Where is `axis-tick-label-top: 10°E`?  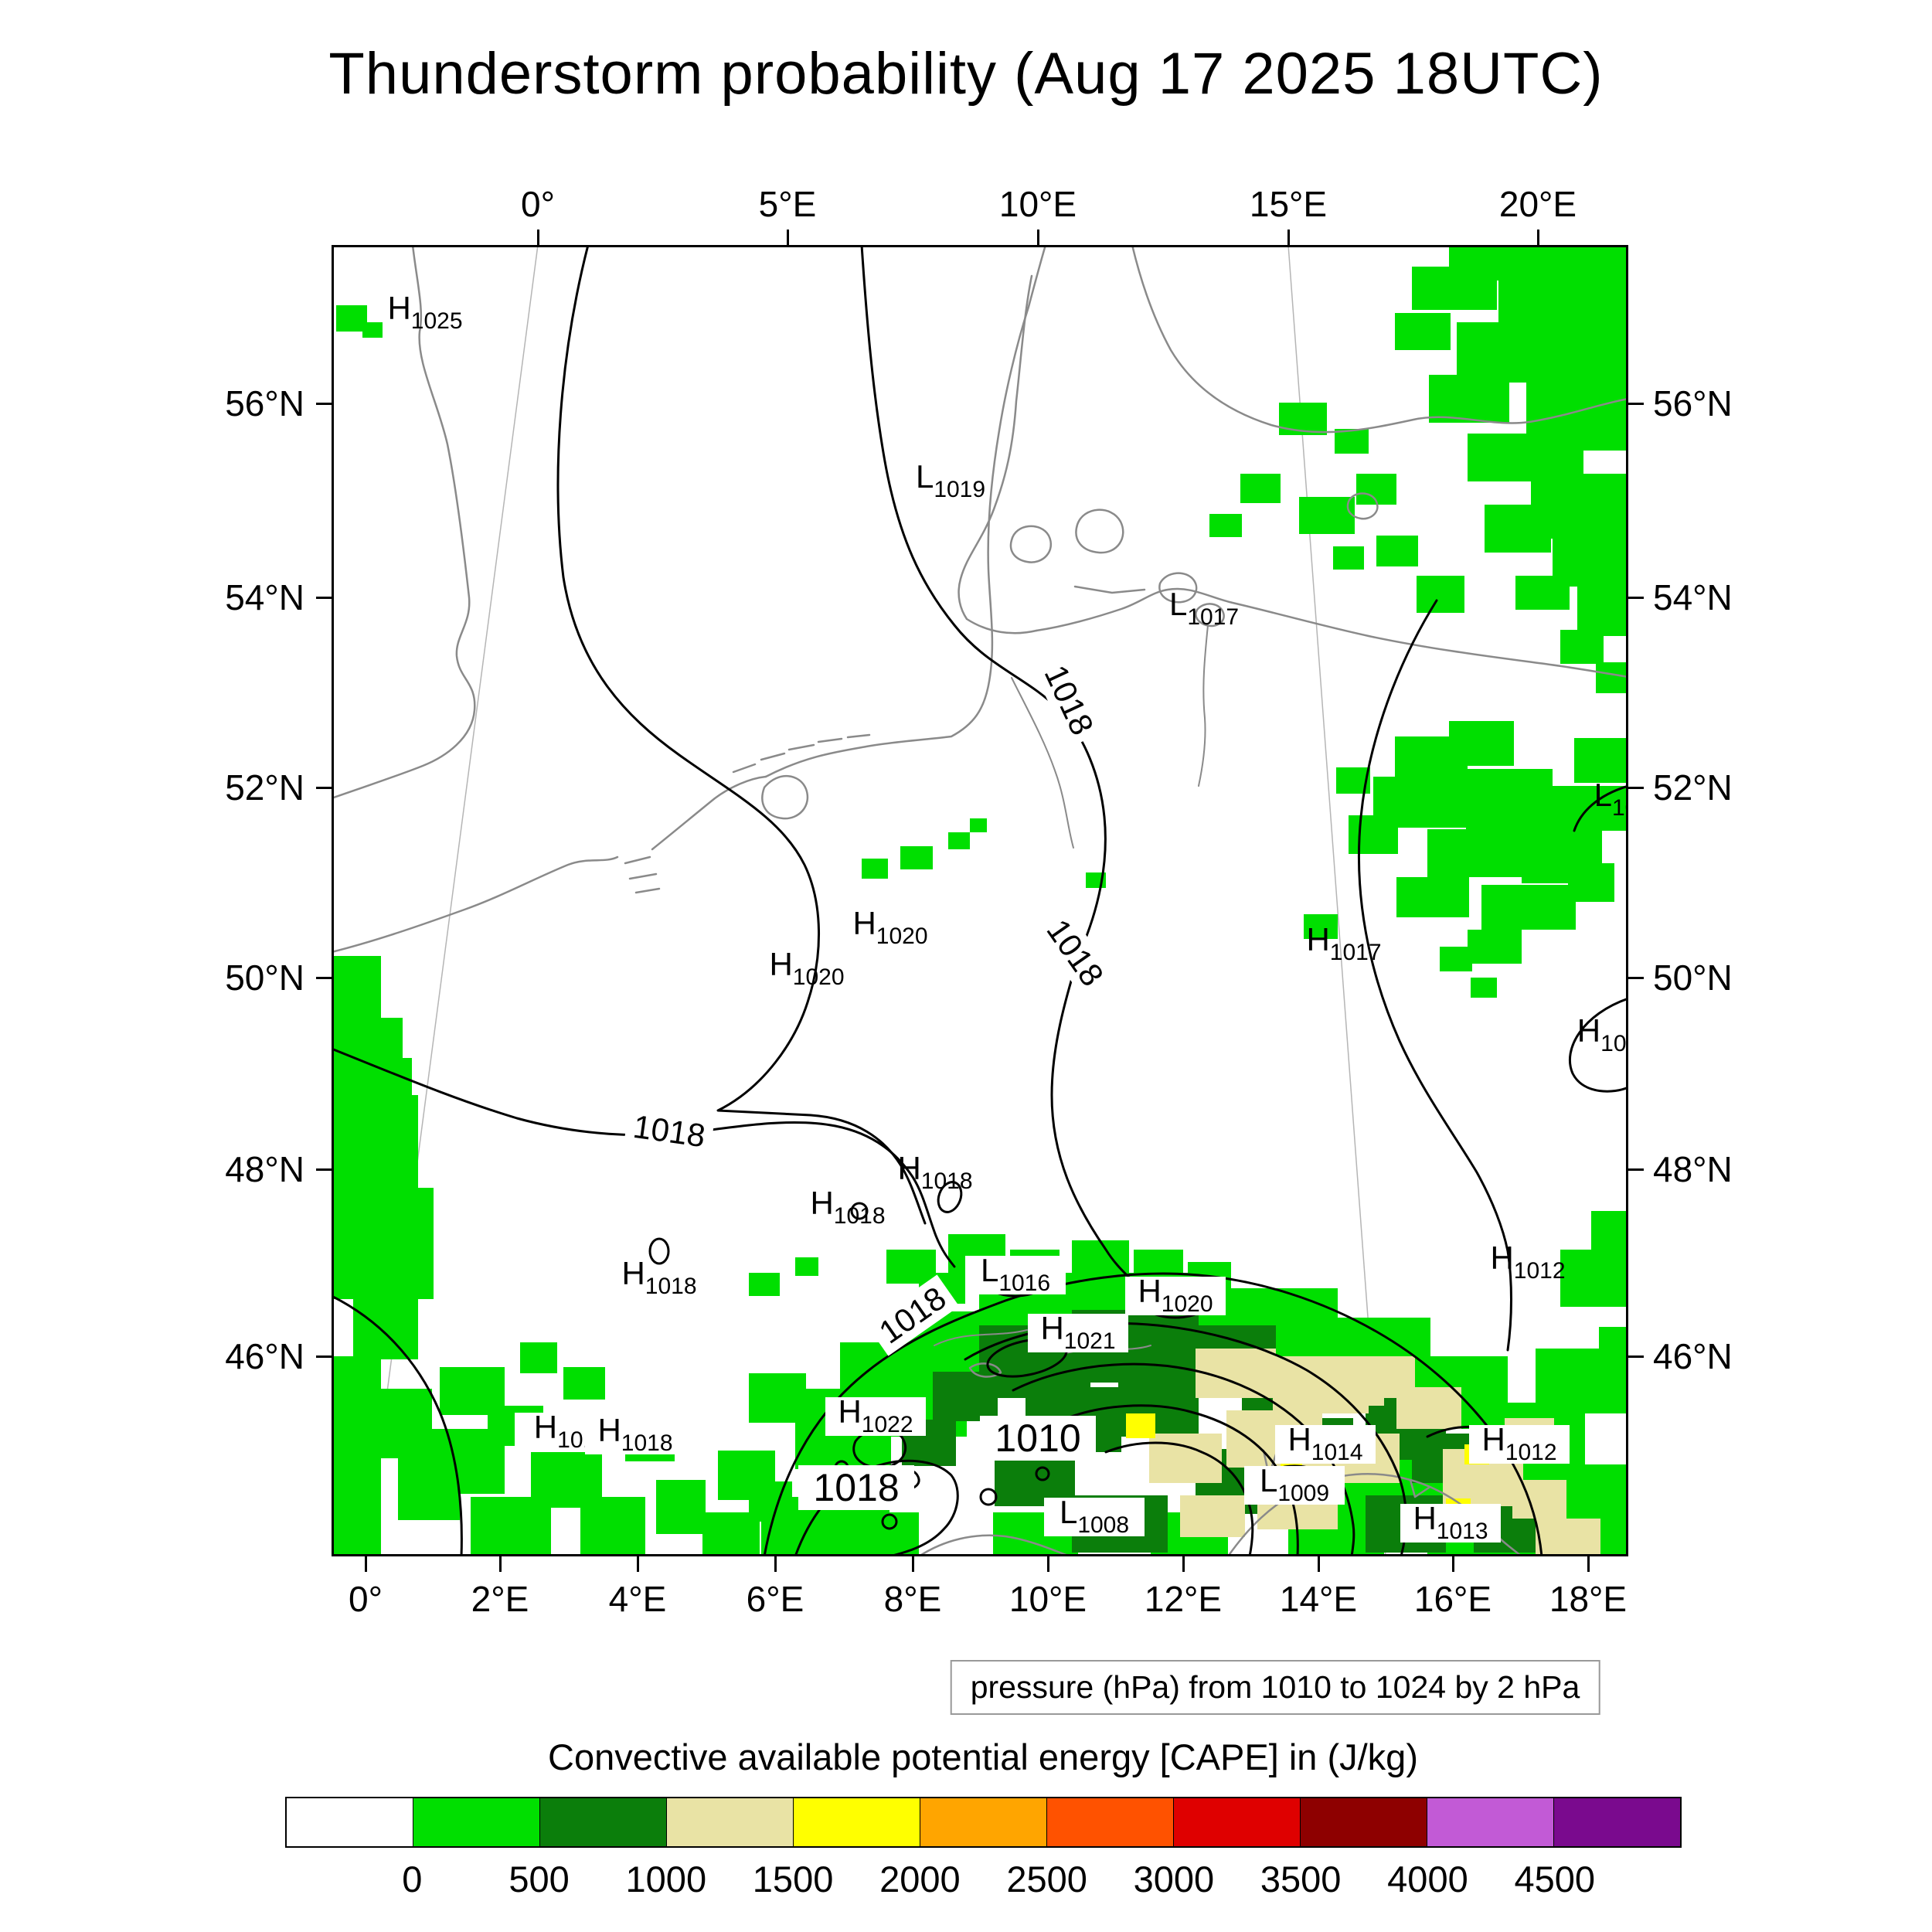 axis-tick-label-top: 10°E is located at coordinates (1037, 204).